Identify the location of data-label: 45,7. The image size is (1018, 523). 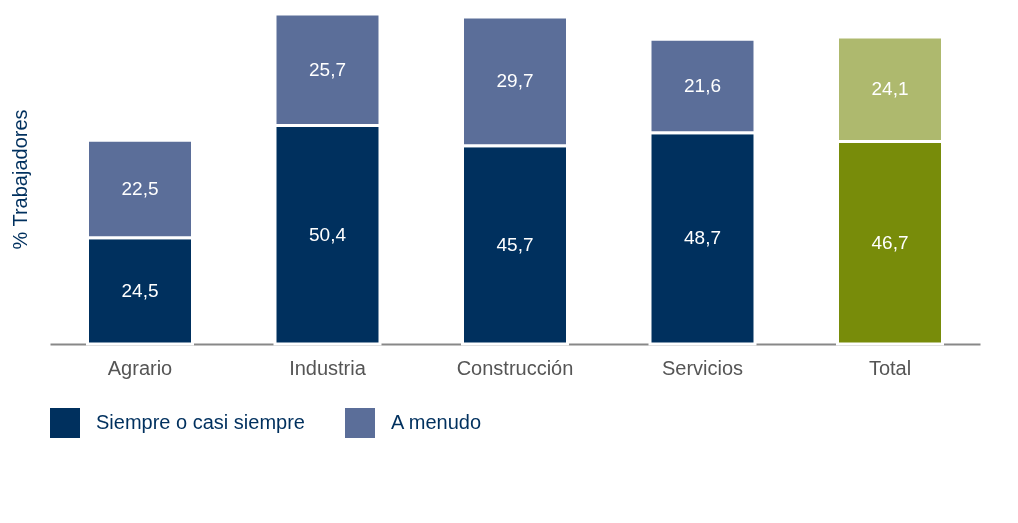
(515, 244).